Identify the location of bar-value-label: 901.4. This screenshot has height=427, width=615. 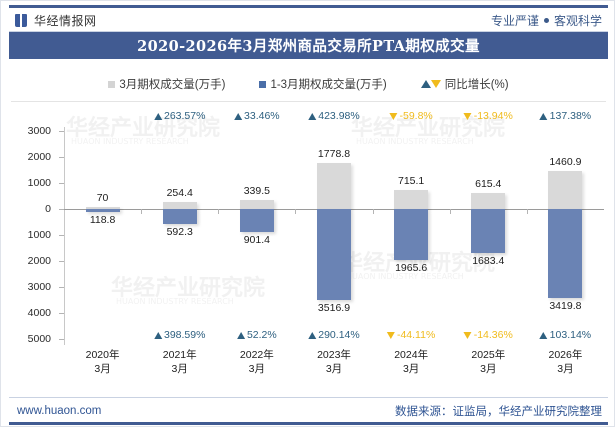
(256, 240).